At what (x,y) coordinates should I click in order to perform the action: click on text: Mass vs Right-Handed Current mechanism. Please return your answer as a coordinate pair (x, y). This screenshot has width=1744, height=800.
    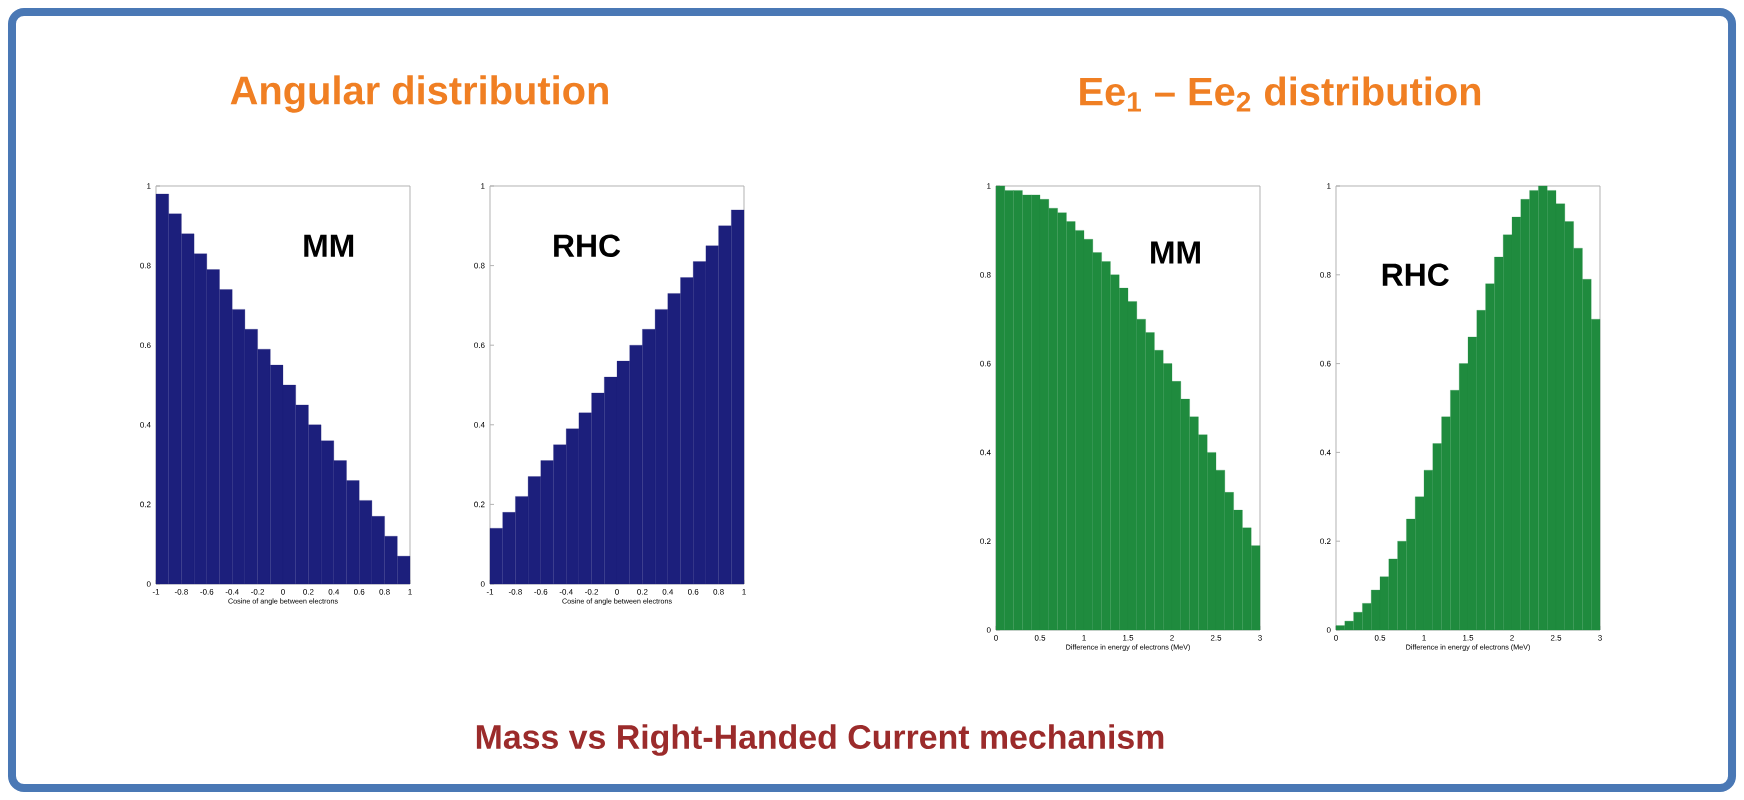
    Looking at the image, I should click on (820, 740).